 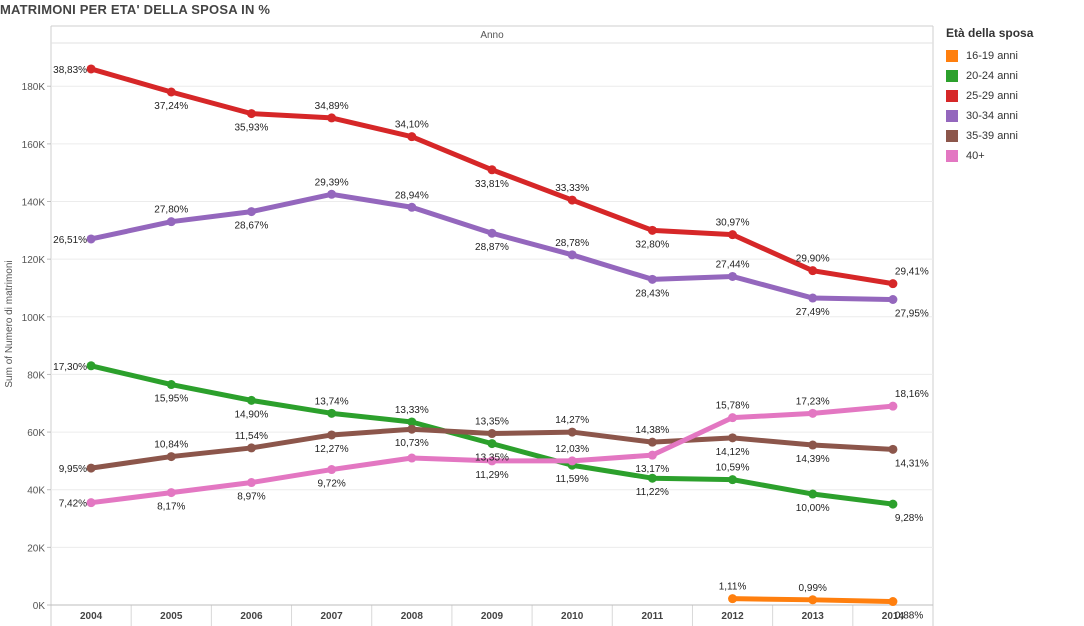 What do you see at coordinates (572, 449) in the screenshot?
I see `data-label: 12,03%` at bounding box center [572, 449].